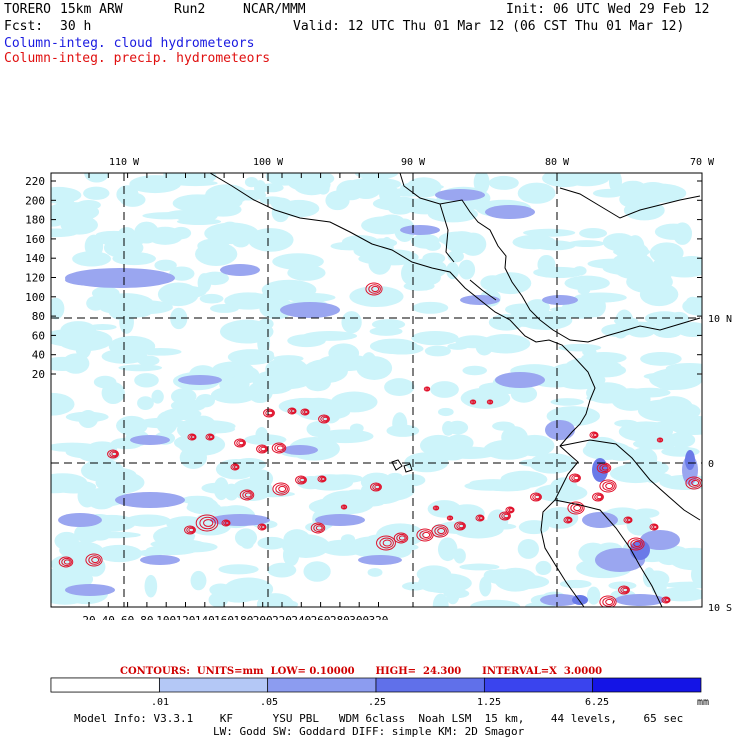  Describe the element at coordinates (129, 43) in the screenshot. I see `field-cloud-title: Column-integ. cloud hydrometeors` at that location.